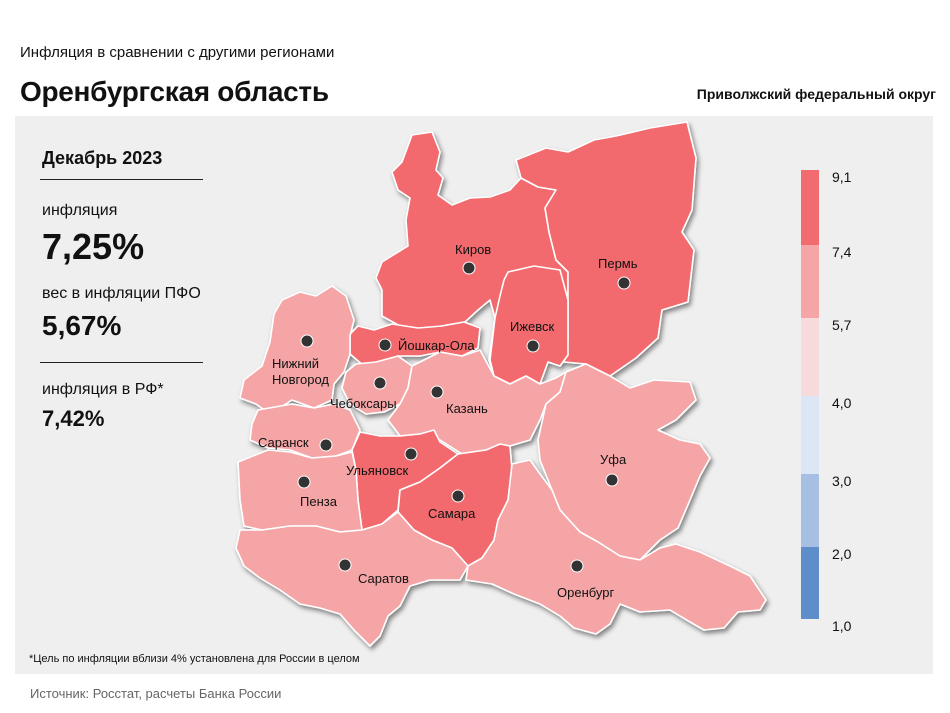 Image resolution: width=950 pixels, height=713 pixels. I want to click on city-label-penza: Пенза, so click(319, 501).